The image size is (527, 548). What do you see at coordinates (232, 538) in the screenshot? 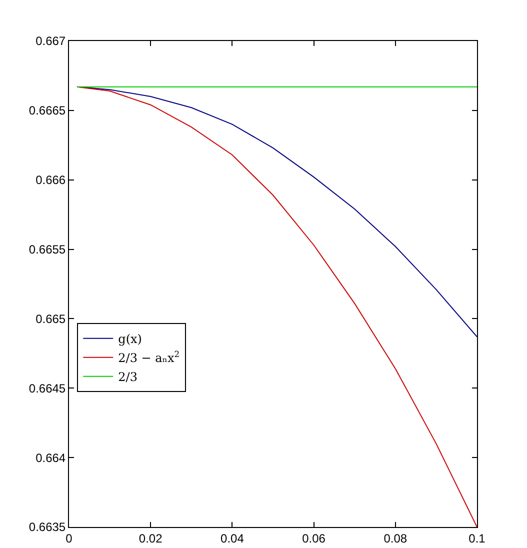
I see `x-tick-label: 0.04` at bounding box center [232, 538].